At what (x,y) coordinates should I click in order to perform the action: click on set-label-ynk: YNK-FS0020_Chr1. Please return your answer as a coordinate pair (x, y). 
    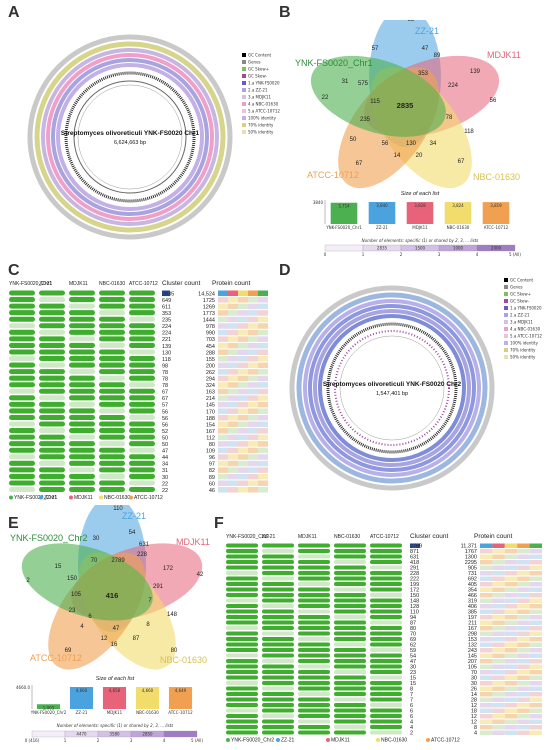
    Looking at the image, I should click on (334, 63).